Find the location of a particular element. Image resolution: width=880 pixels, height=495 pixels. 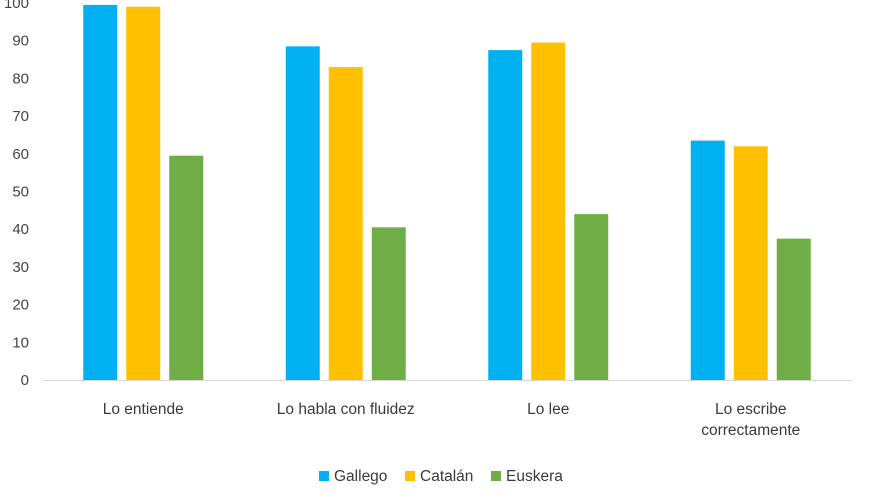

y-tick-label: 60 is located at coordinates (20, 154).